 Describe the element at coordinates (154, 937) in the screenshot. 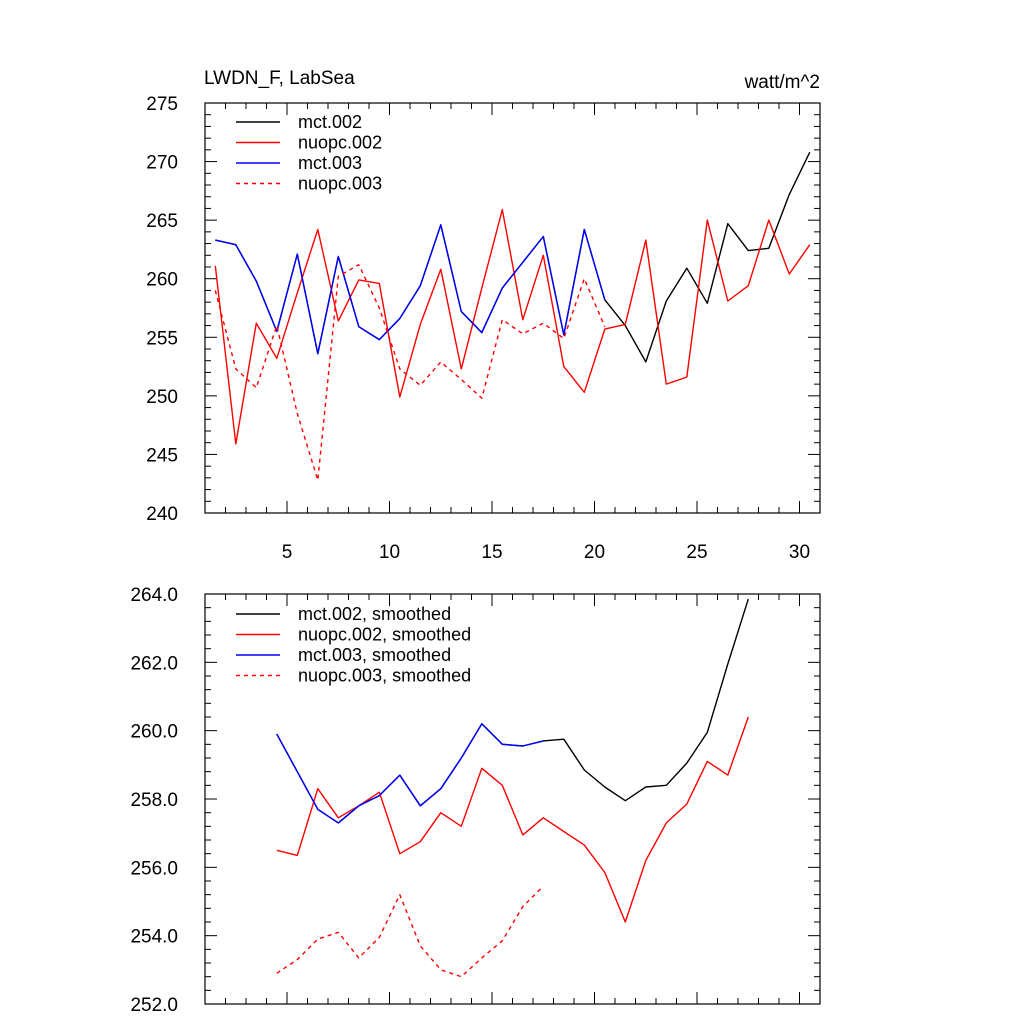

I see `y-tick-label: 254.0` at that location.